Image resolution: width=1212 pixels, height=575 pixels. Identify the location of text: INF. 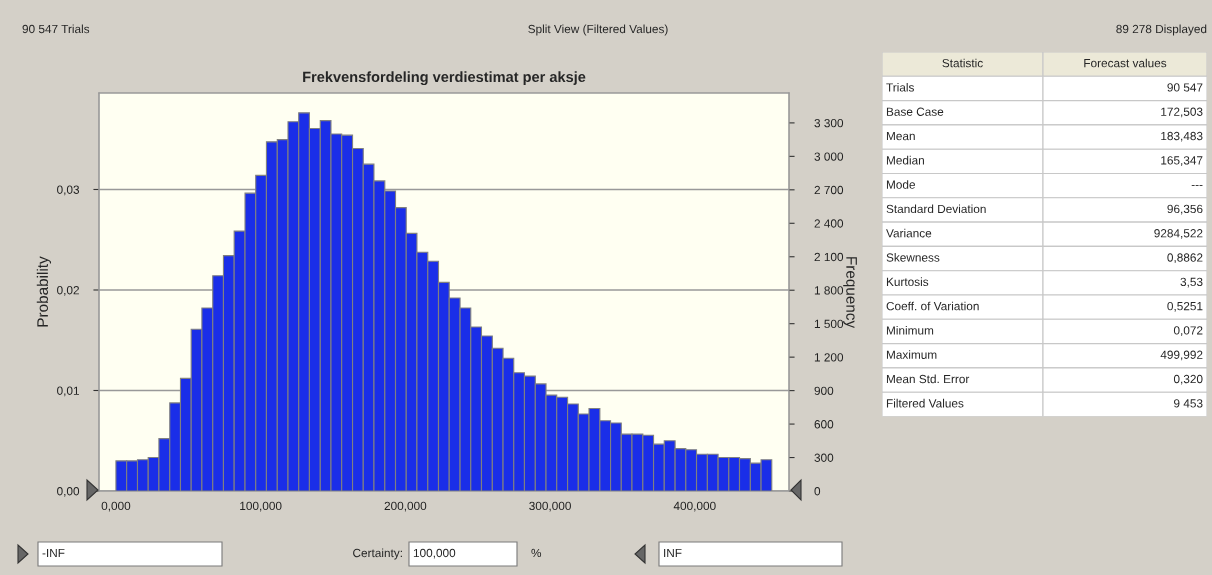
(673, 553).